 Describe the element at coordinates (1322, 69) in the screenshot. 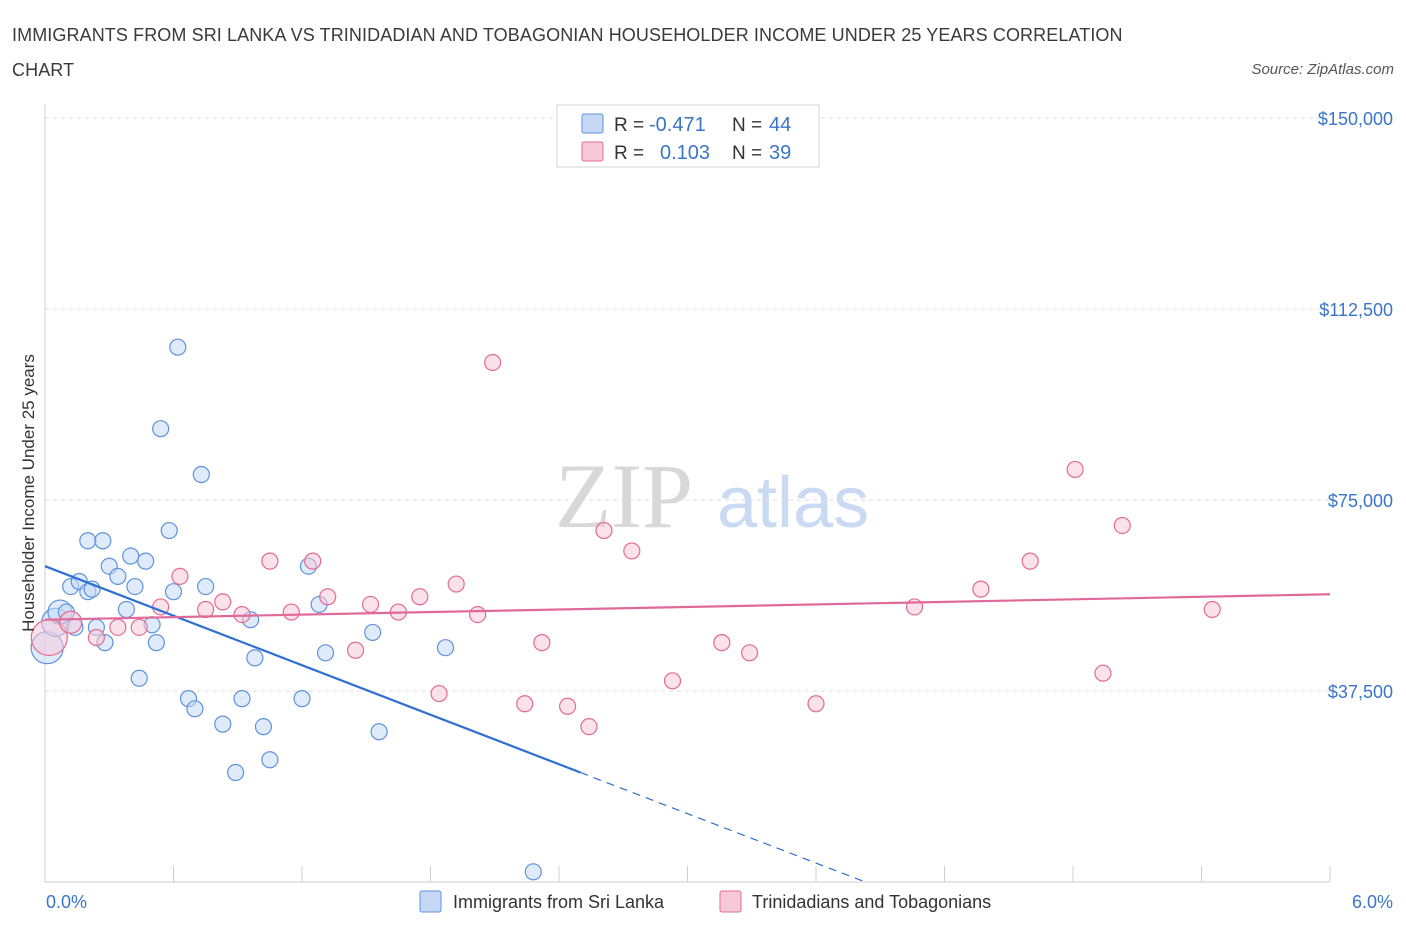

I see `chart-source: Source: ZipAtlas.com` at that location.